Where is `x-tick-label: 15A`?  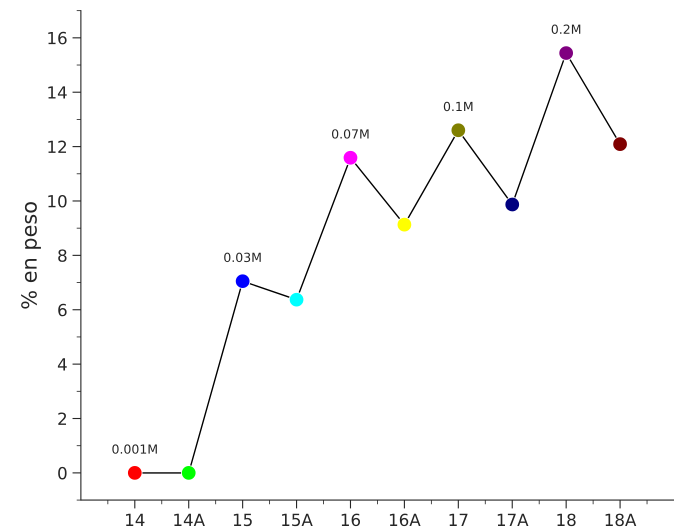
x-tick-label: 15A is located at coordinates (297, 520).